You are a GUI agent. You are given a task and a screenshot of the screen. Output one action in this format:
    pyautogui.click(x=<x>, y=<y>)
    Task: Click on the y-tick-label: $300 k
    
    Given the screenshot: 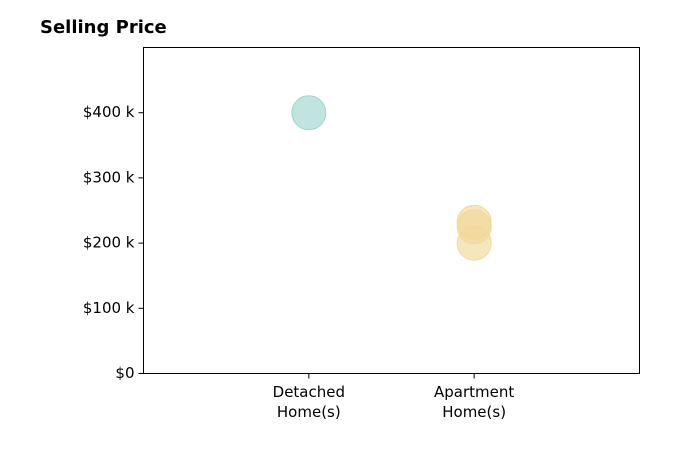 What is the action you would take?
    pyautogui.click(x=109, y=177)
    